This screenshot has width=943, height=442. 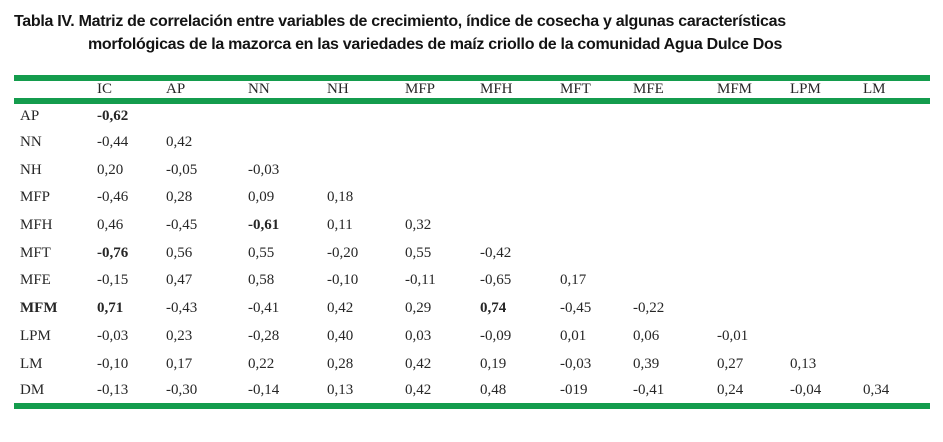 I want to click on column-header: AP, so click(x=176, y=89).